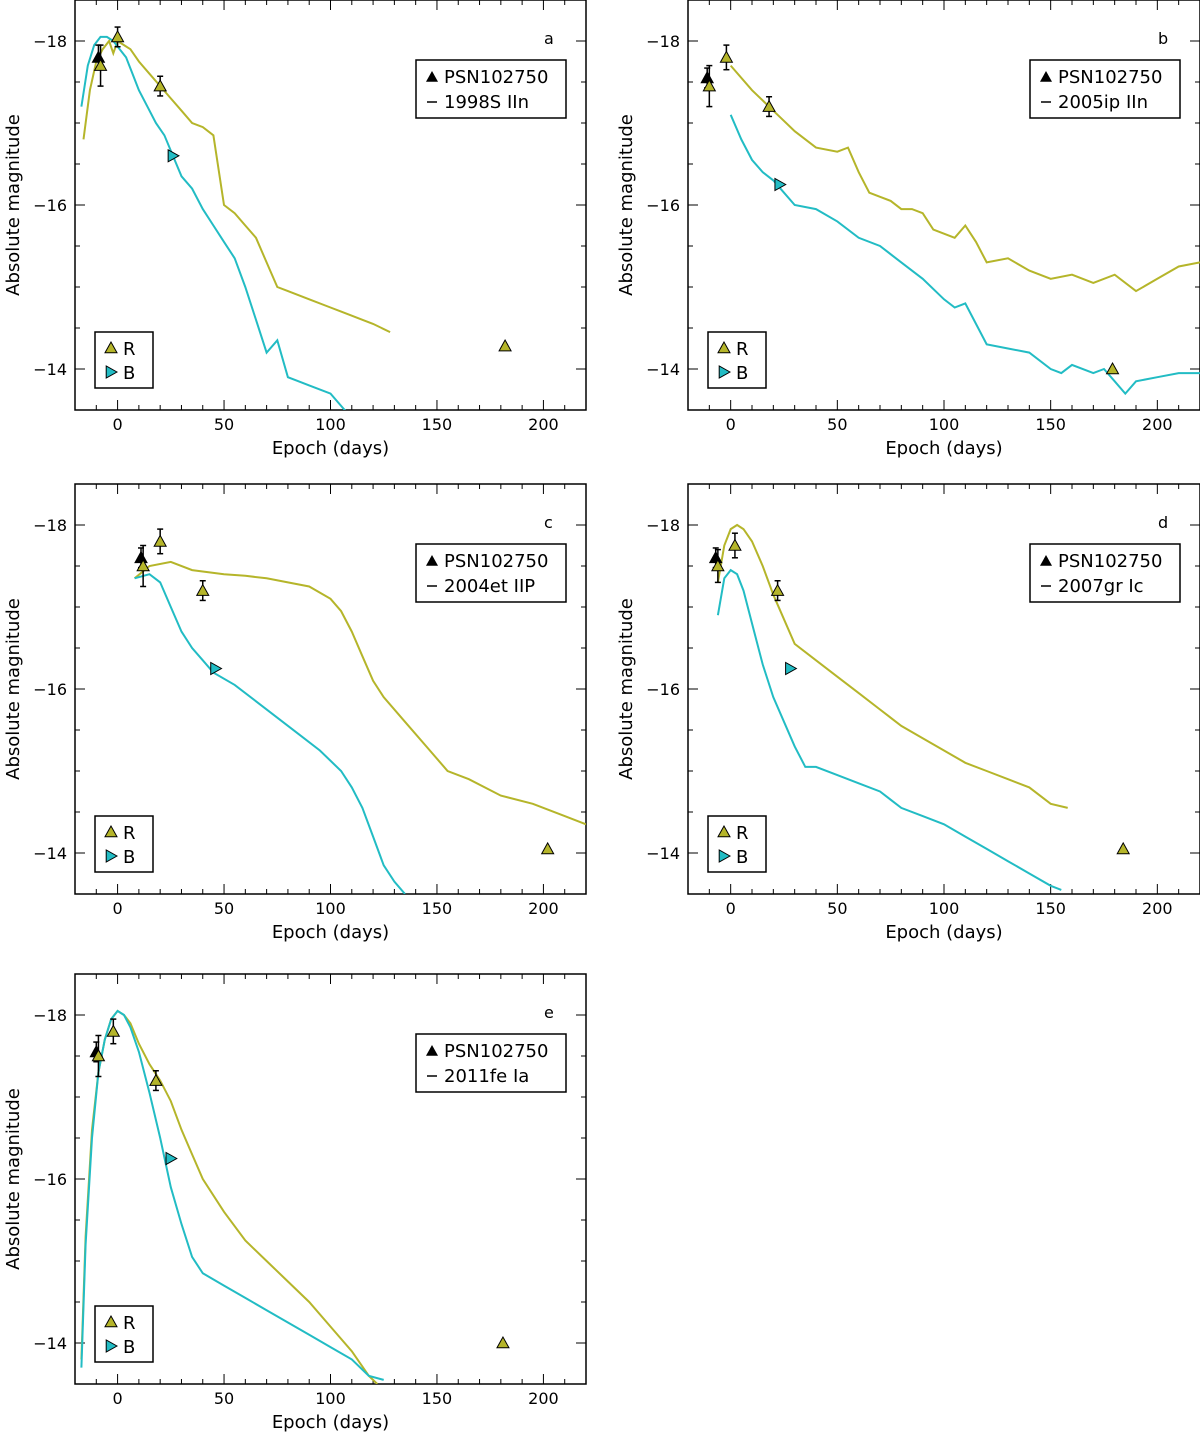 The height and width of the screenshot is (1439, 1200). I want to click on panel-letter: d, so click(1163, 522).